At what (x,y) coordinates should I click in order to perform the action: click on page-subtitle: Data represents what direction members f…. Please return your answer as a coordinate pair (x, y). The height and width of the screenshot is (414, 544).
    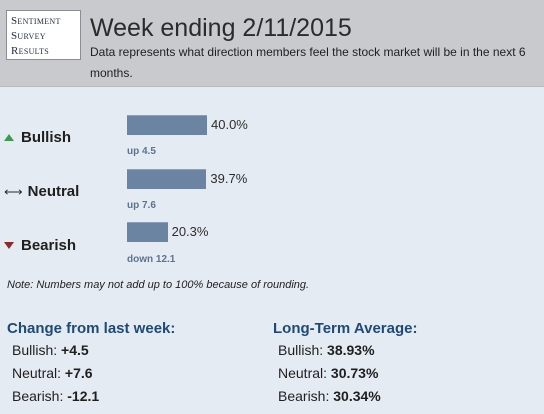
    Looking at the image, I should click on (308, 62).